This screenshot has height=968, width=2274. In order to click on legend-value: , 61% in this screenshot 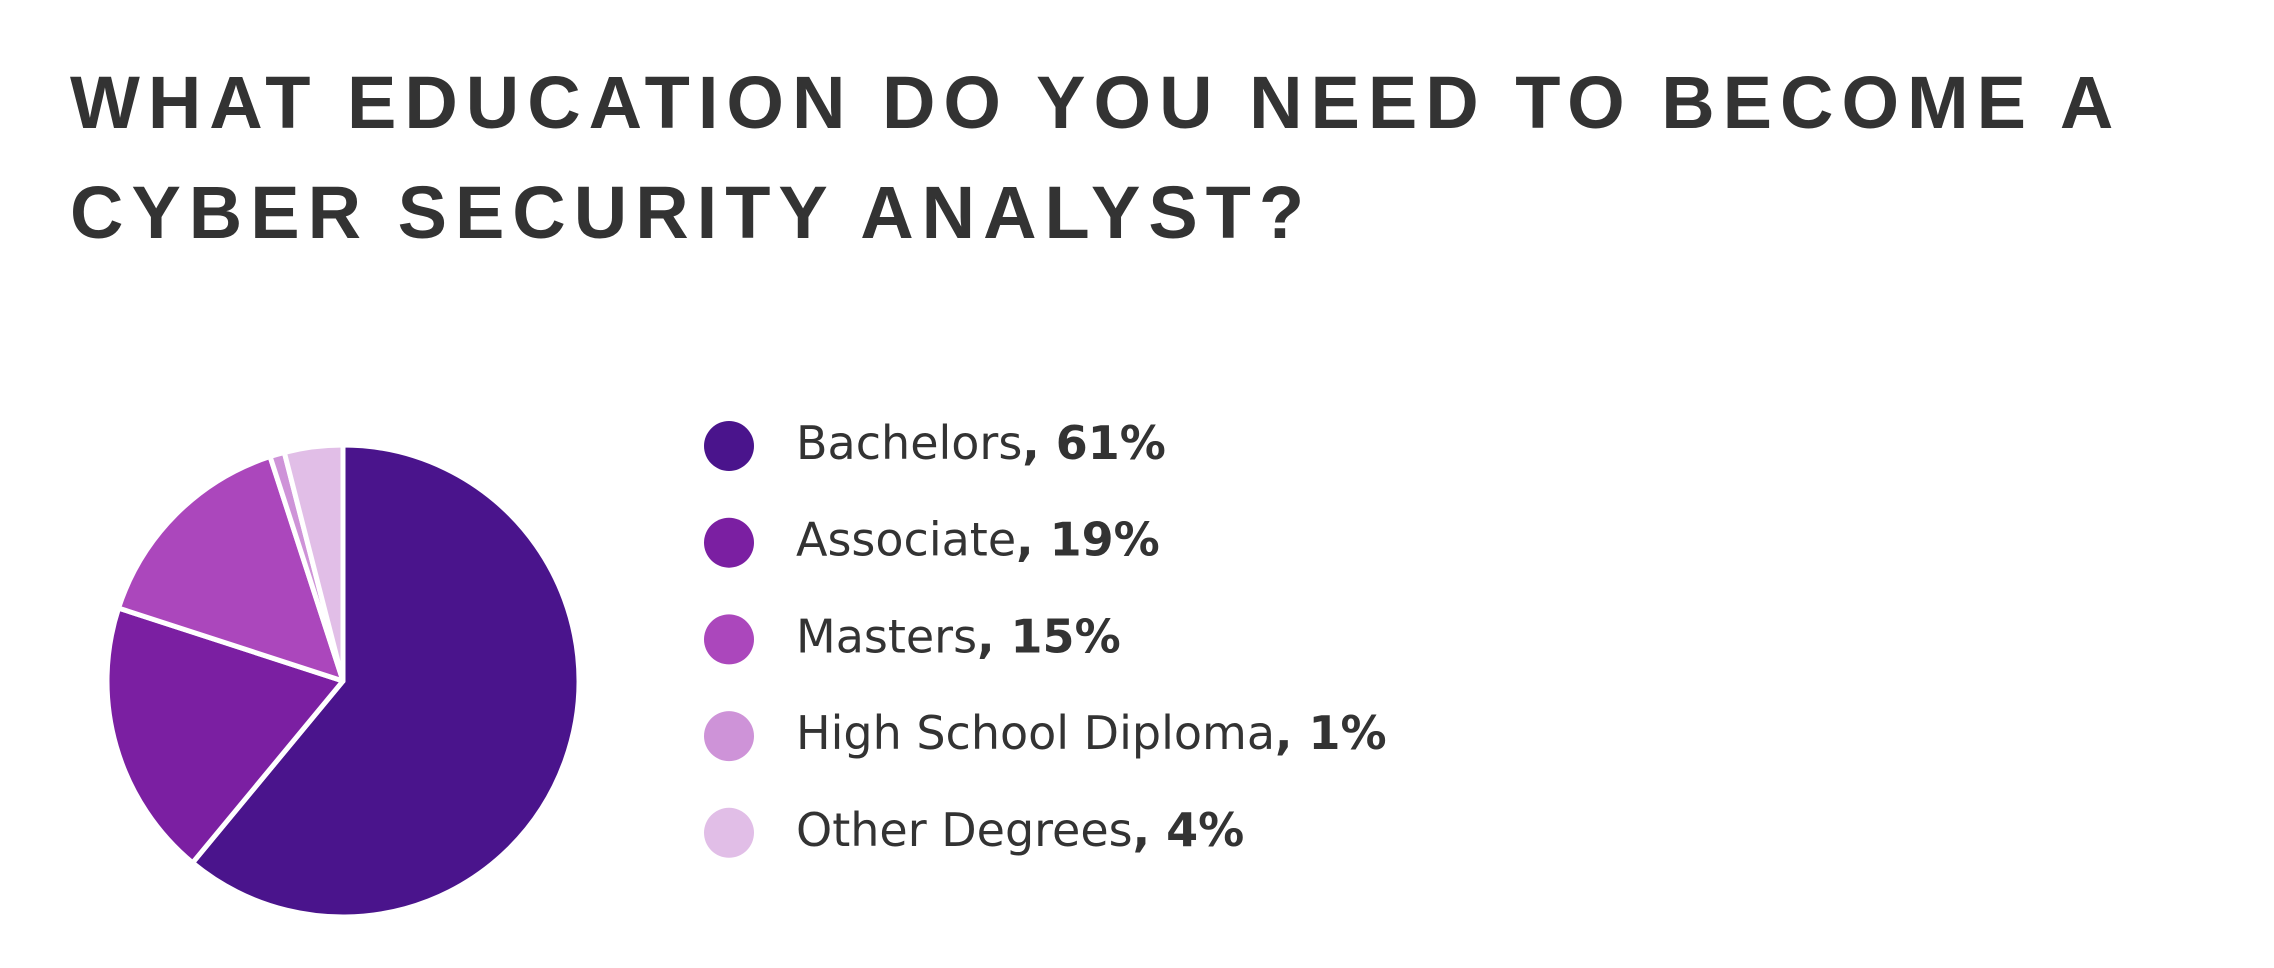, I will do `click(1094, 443)`.